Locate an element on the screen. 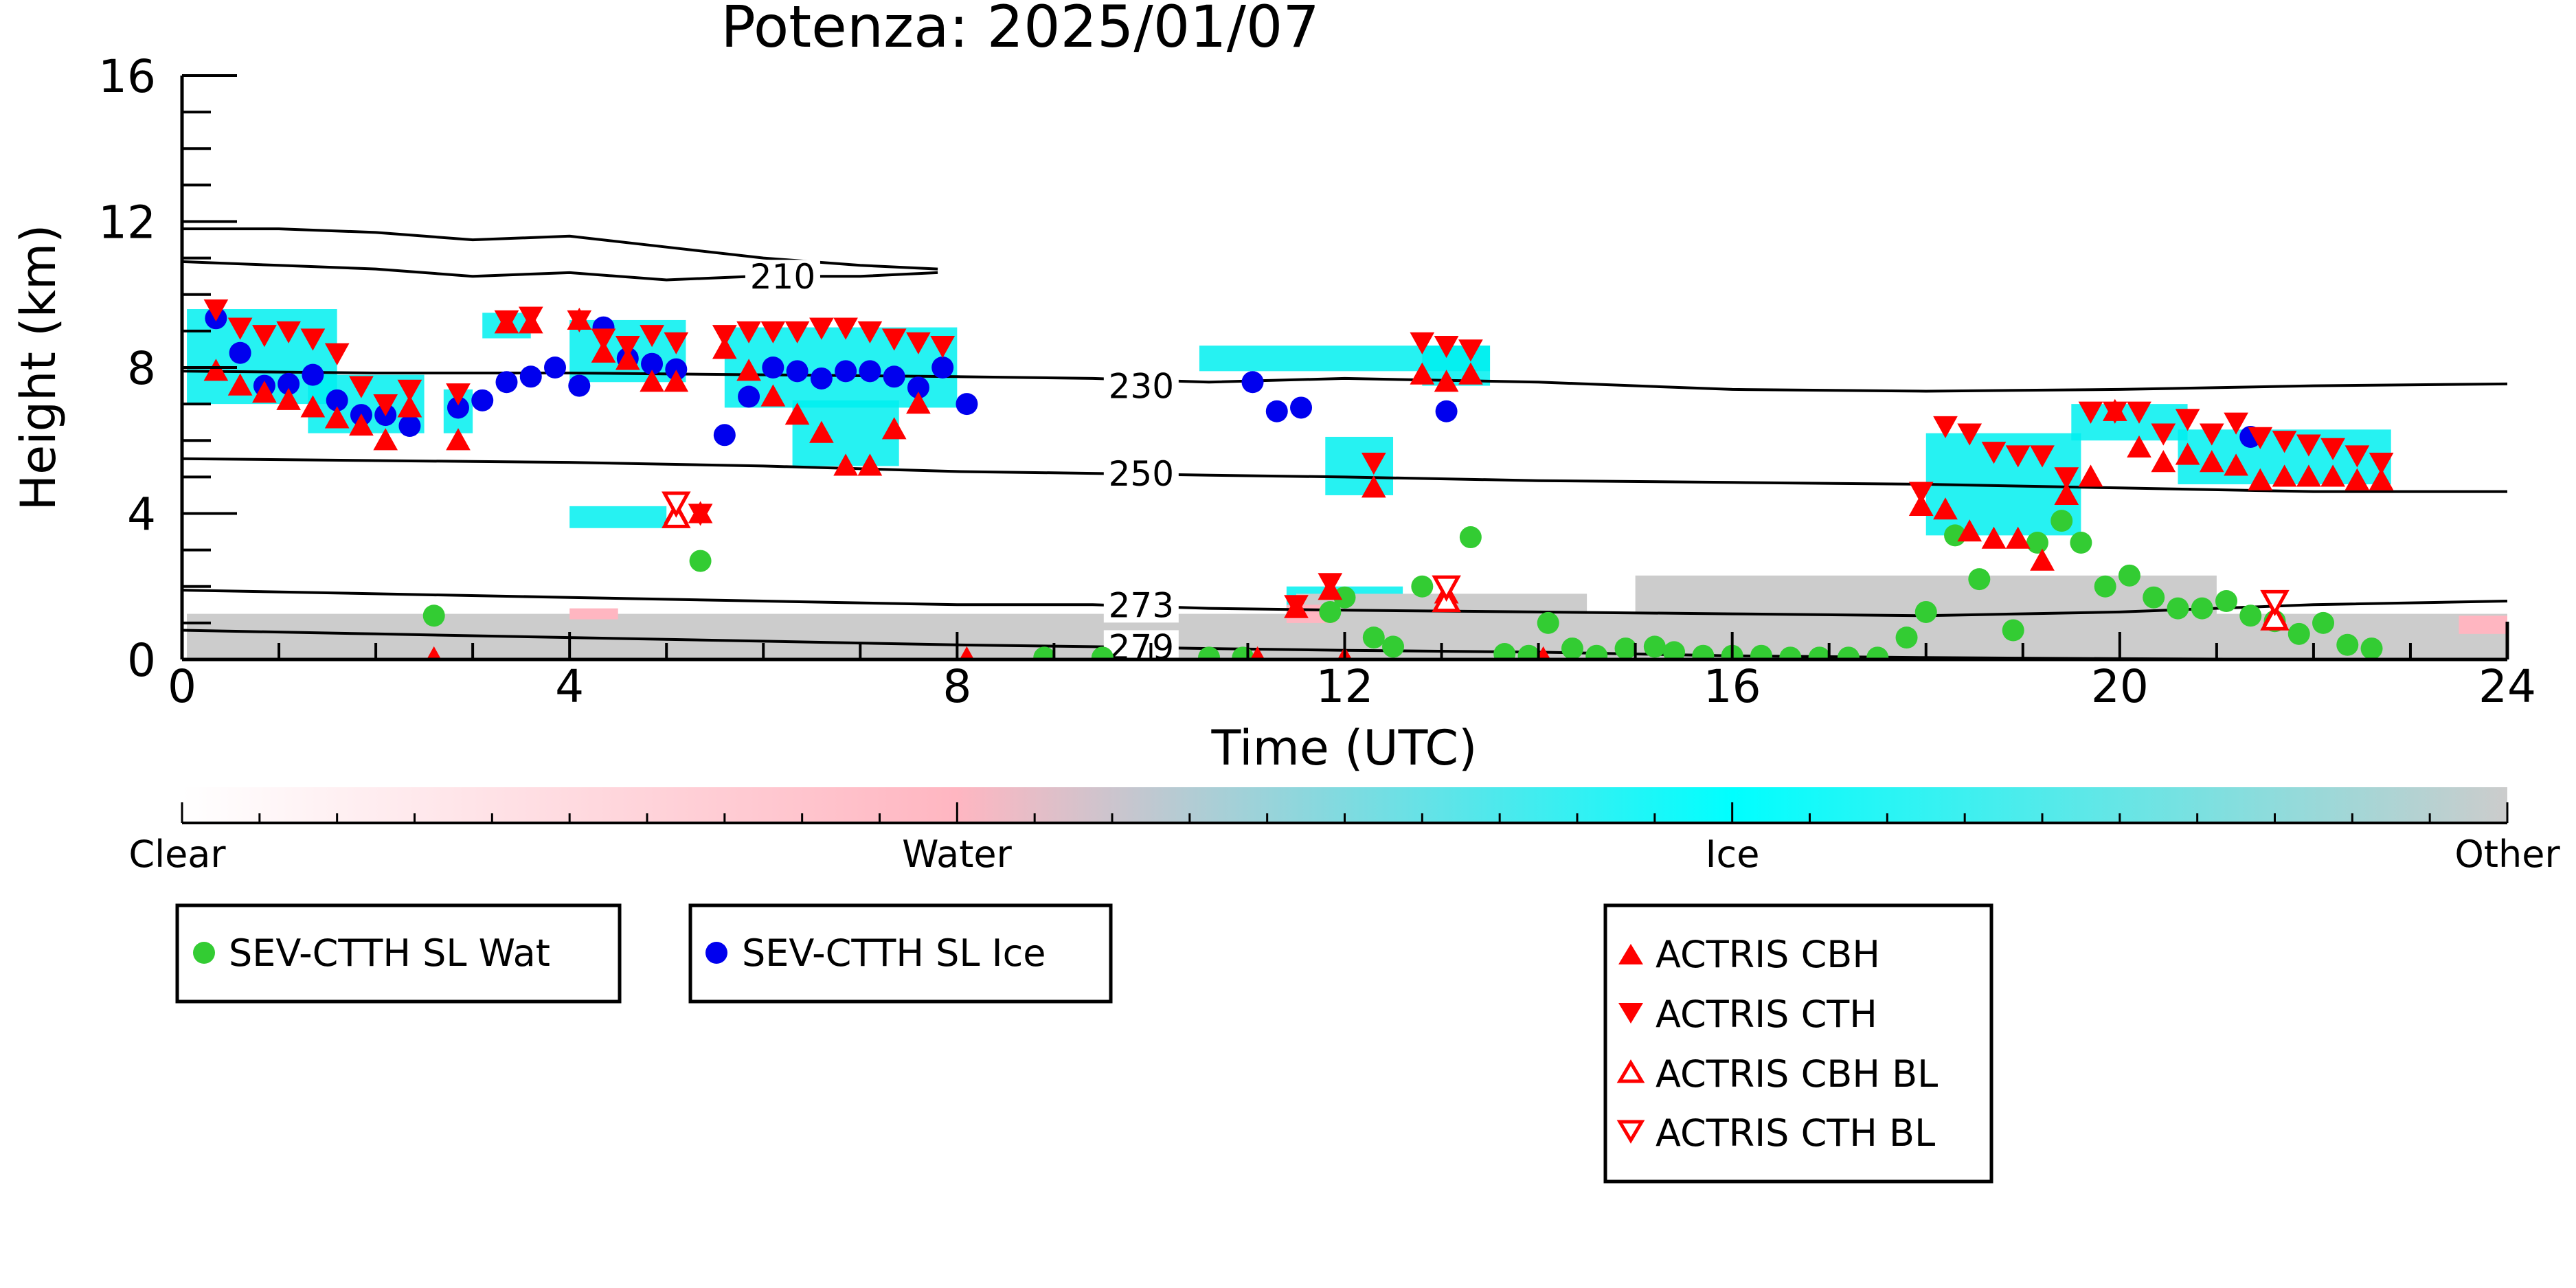  x-tick-label: 12 is located at coordinates (1345, 686).